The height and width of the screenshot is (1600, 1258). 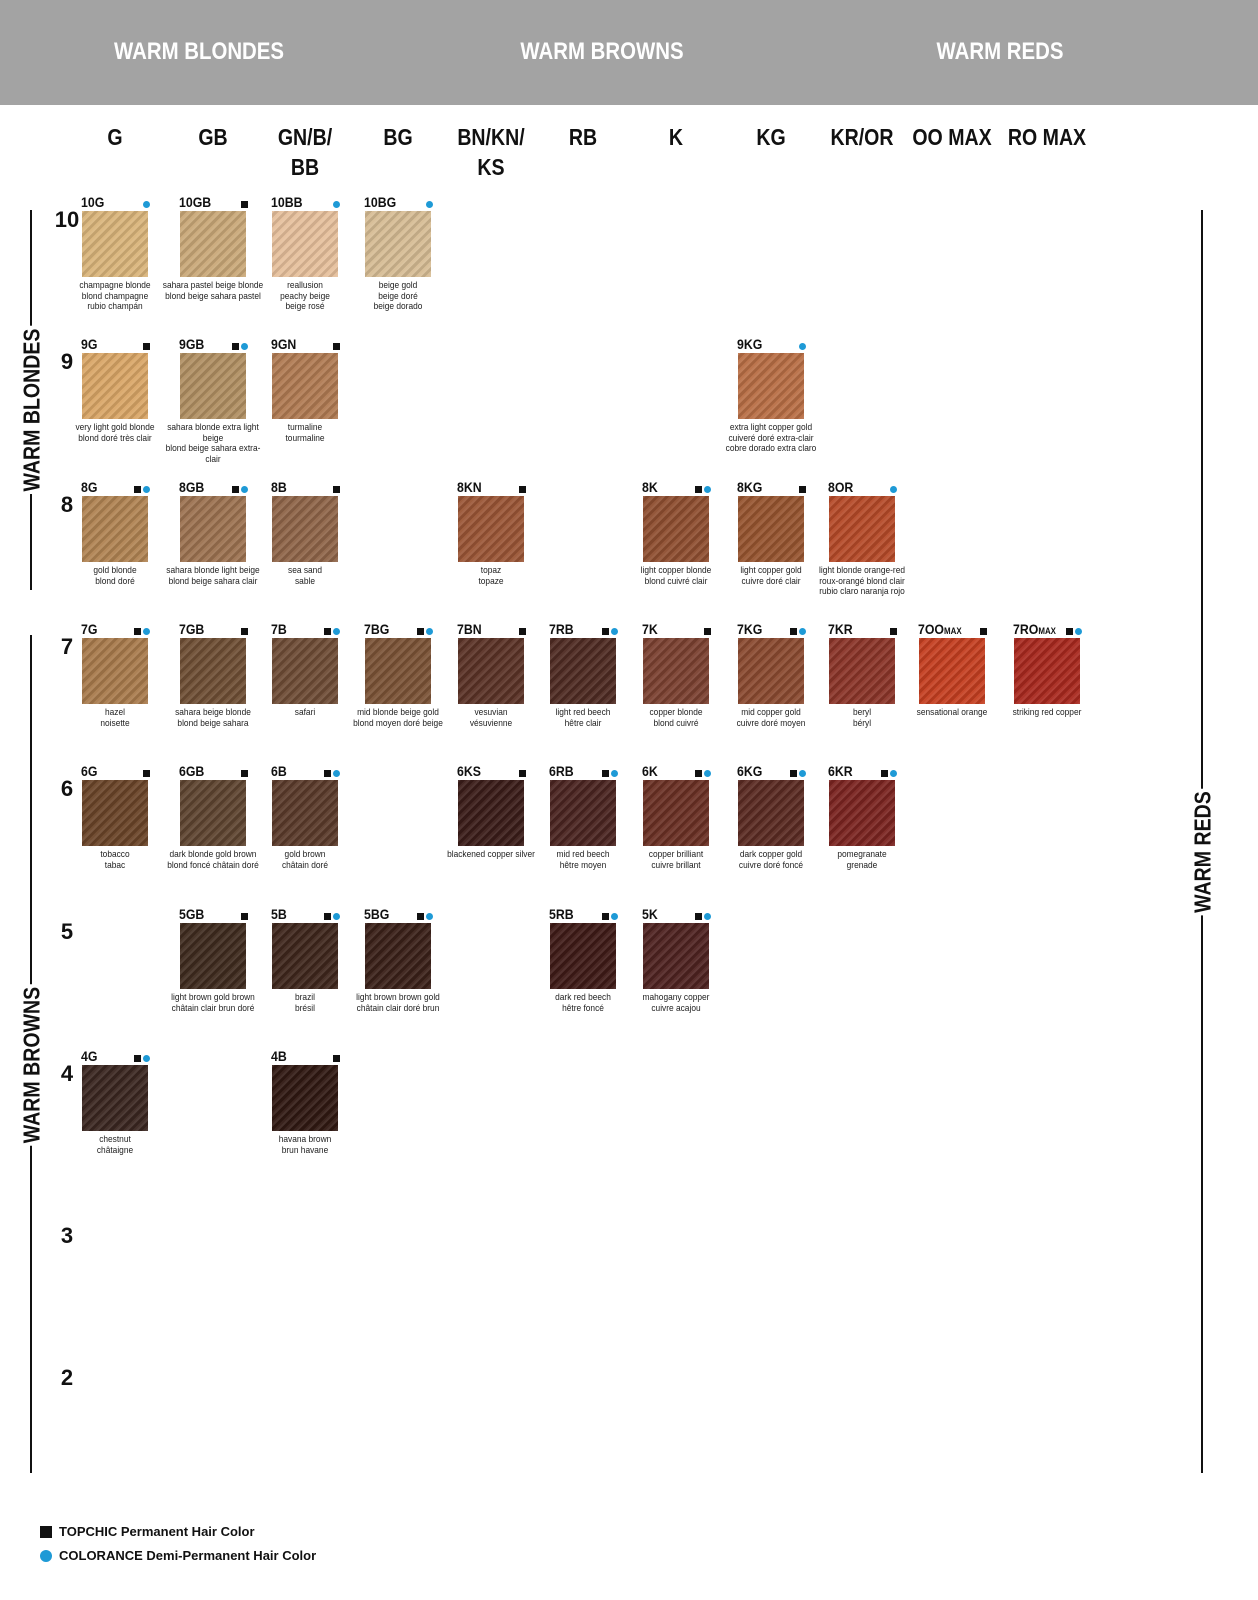 What do you see at coordinates (650, 629) in the screenshot?
I see `shade-code: 7K` at bounding box center [650, 629].